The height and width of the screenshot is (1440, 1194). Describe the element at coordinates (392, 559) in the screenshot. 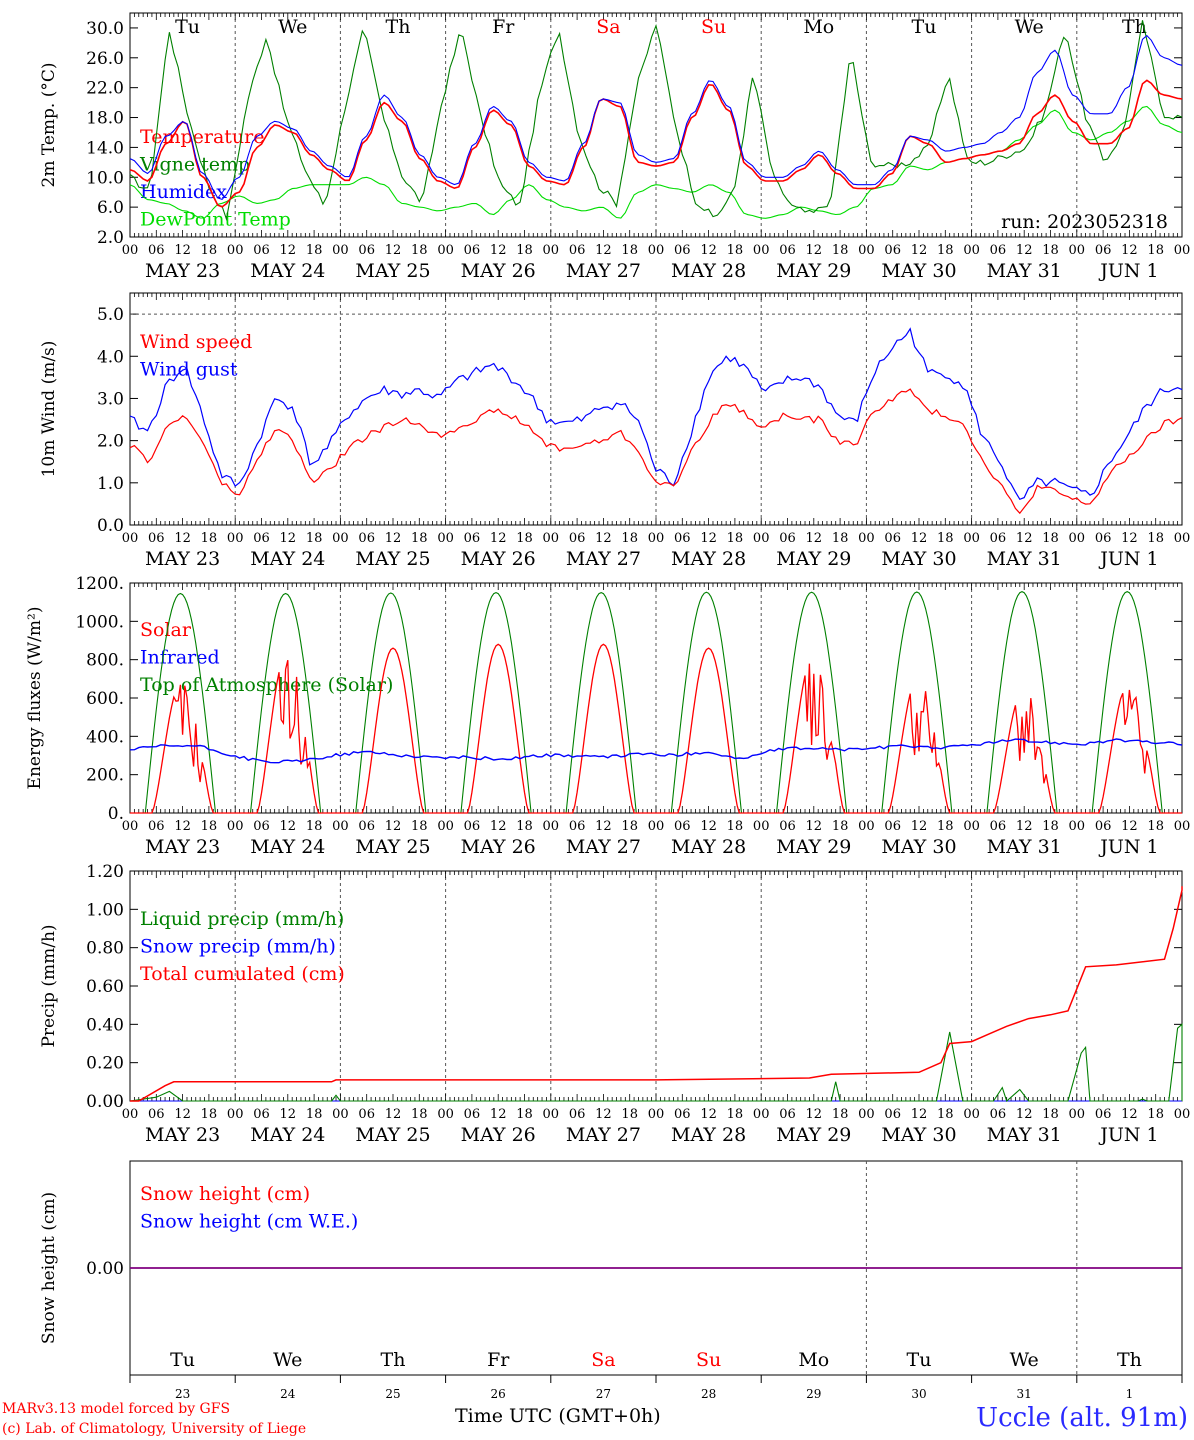

I see `x-date-label: MAY 25` at that location.